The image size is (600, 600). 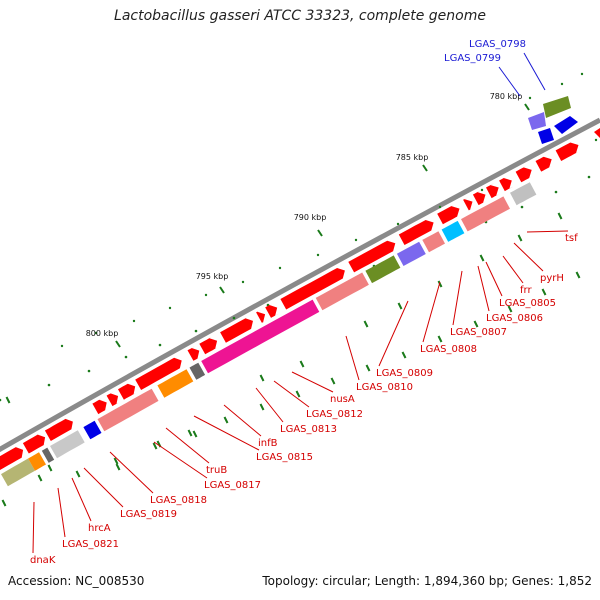 I want to click on gene-label: LGAS_0809, so click(x=404, y=373).